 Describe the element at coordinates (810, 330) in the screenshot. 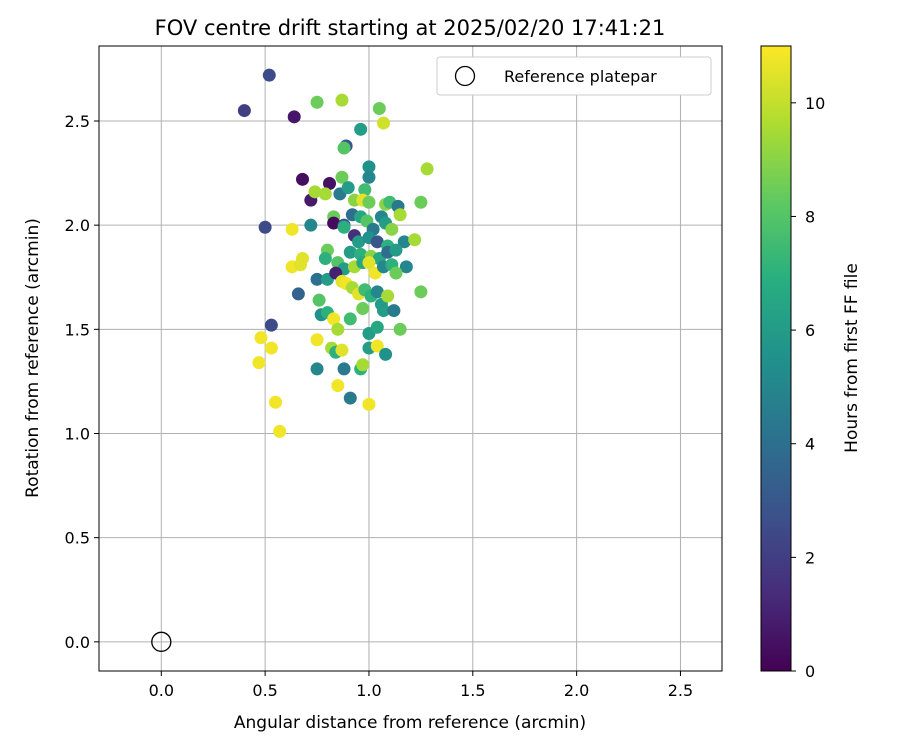

I see `colorbar-tick-label: 6` at that location.